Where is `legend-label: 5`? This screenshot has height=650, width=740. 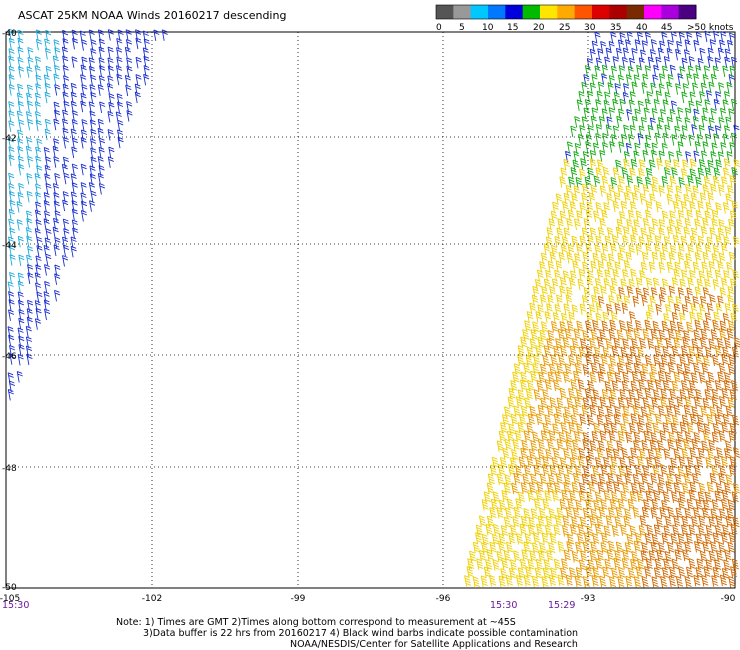
legend-label: 5 is located at coordinates (462, 28).